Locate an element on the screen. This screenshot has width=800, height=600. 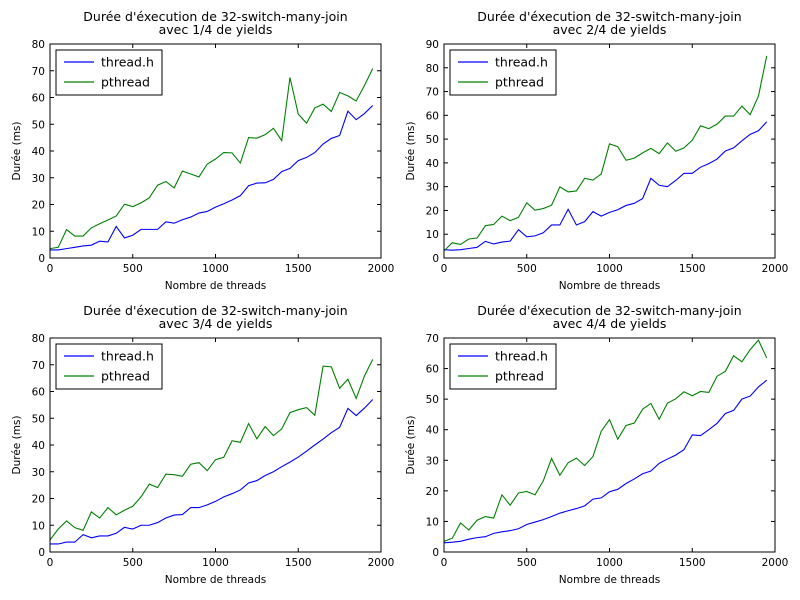
chart-title-line-2: avec 2/4 de yields is located at coordinates (610, 29).